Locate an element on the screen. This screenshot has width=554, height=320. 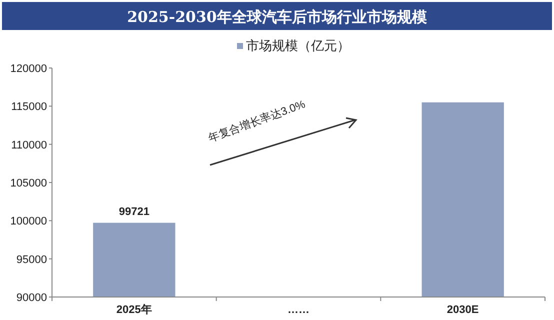
chart-title: 2025-2030年全球汽车后市场行业市场规模 is located at coordinates (277, 17).